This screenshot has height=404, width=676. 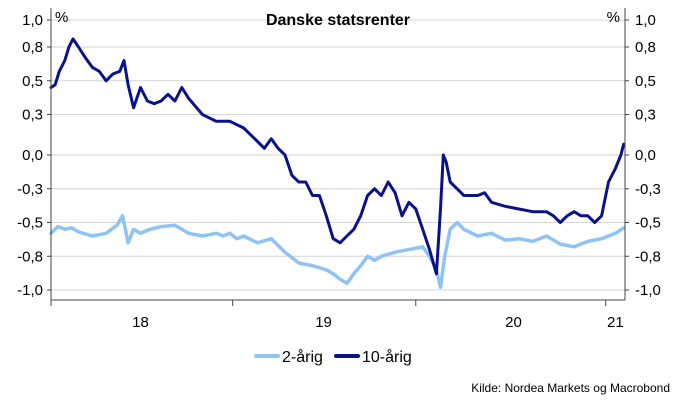 I want to click on y-axis-left: 1,0 0,8 0,5 0,3 0,0 -0,3 -0,5 -0,8 -1,0, so click(x=34, y=155).